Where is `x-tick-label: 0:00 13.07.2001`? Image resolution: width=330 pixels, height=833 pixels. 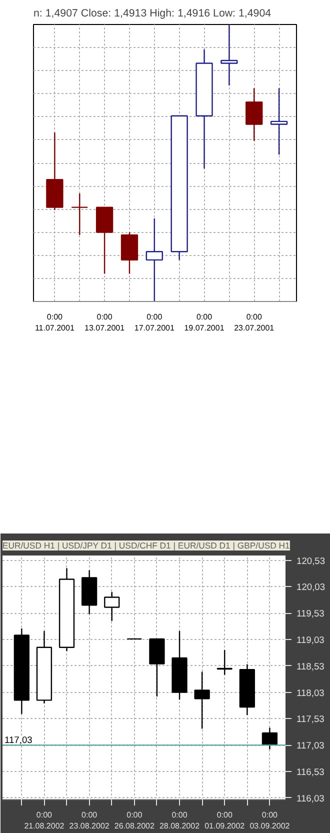 x-tick-label: 0:00 13.07.2001 is located at coordinates (105, 322).